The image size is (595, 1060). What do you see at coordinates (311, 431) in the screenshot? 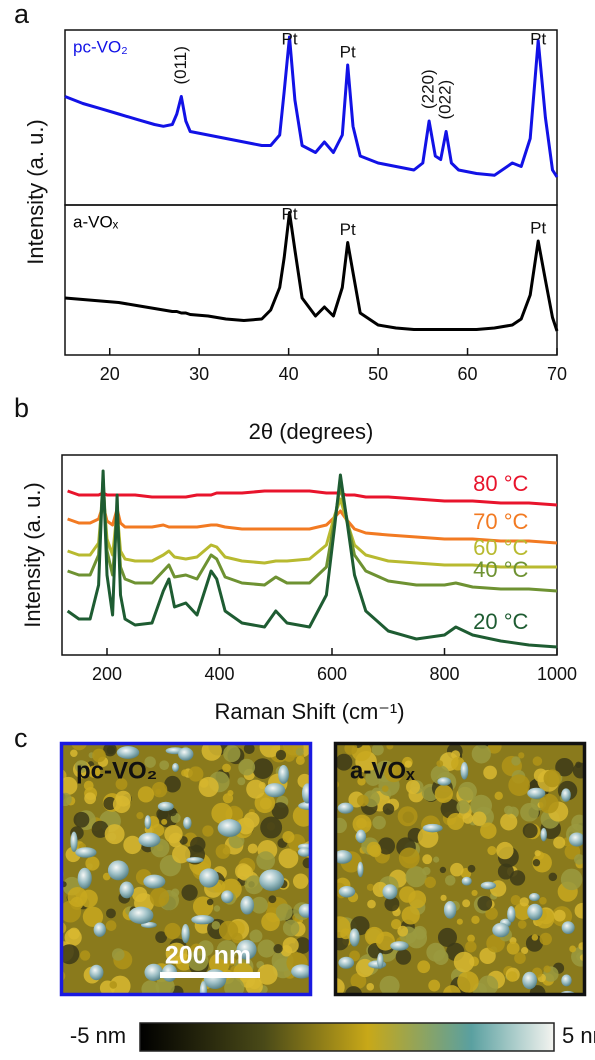
I see `x-axis-title: 2θ (degrees)` at bounding box center [311, 431].